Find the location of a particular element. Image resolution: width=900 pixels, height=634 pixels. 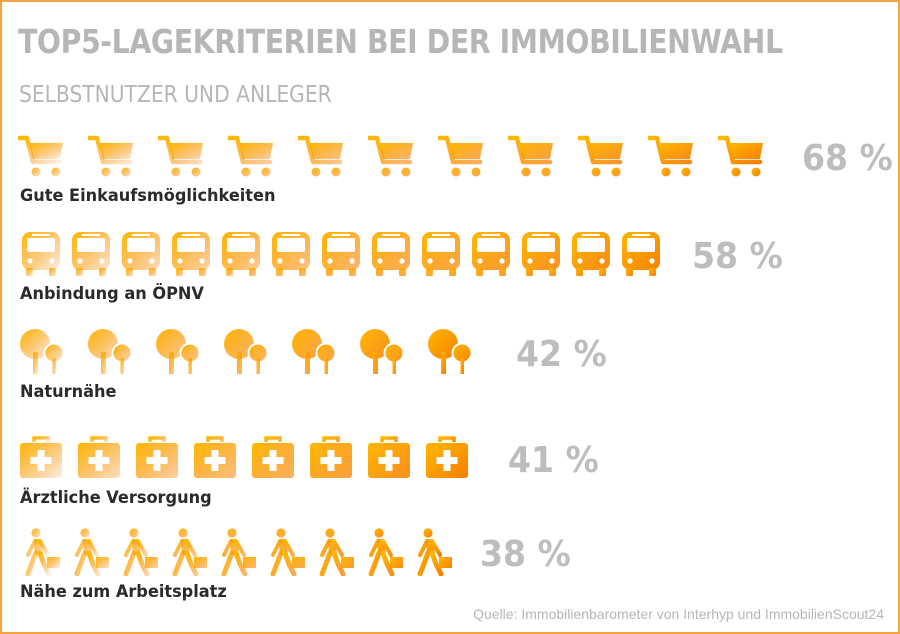

percent-value: 58 % is located at coordinates (737, 256).